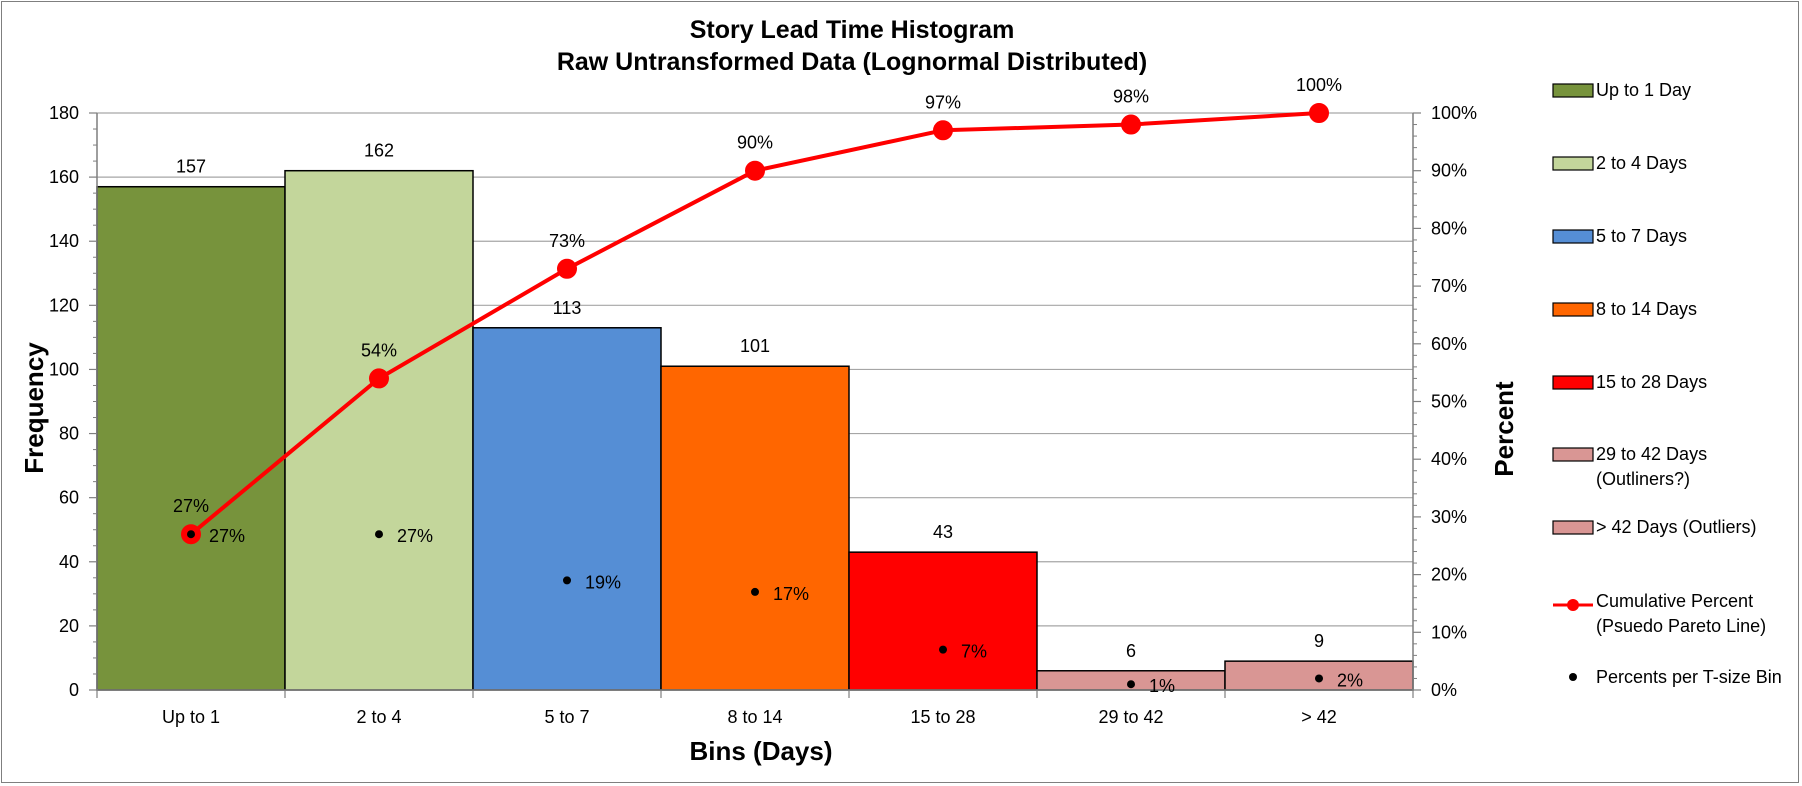  I want to click on chart-title: Story Lead Time Histogram, so click(852, 30).